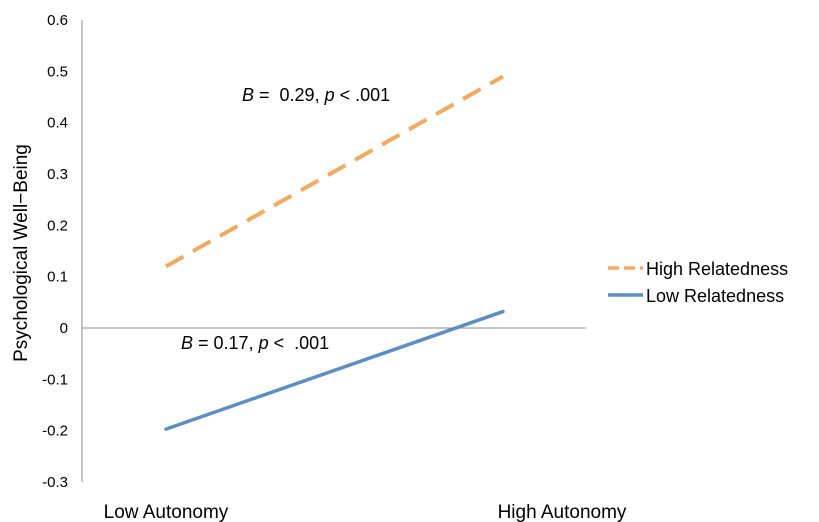  I want to click on legend-label-low-relatedness: Low Relatedness, so click(715, 296).